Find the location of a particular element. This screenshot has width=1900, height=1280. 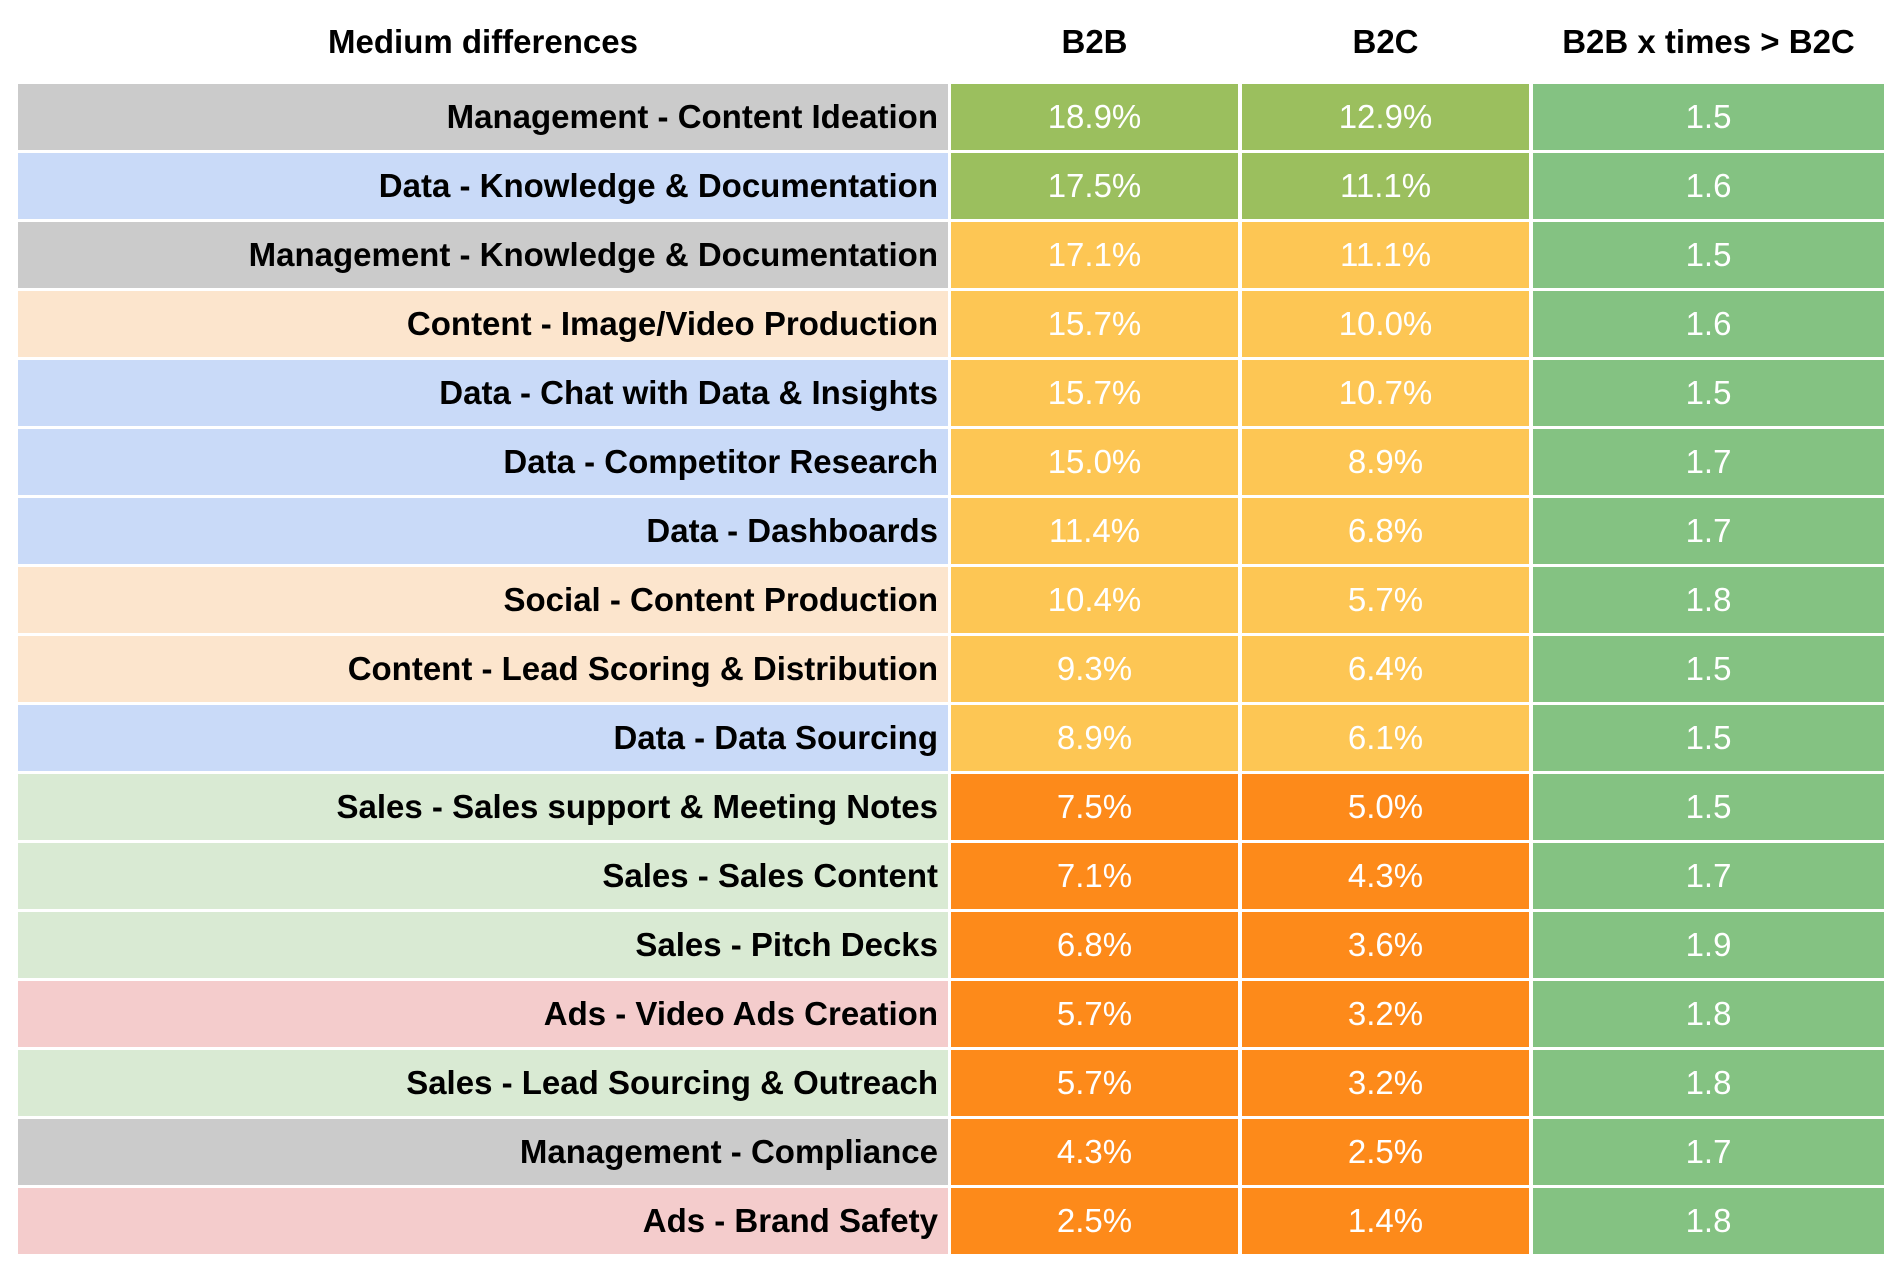

row-label: Content - Lead Scoring & Distribution is located at coordinates (483, 669).